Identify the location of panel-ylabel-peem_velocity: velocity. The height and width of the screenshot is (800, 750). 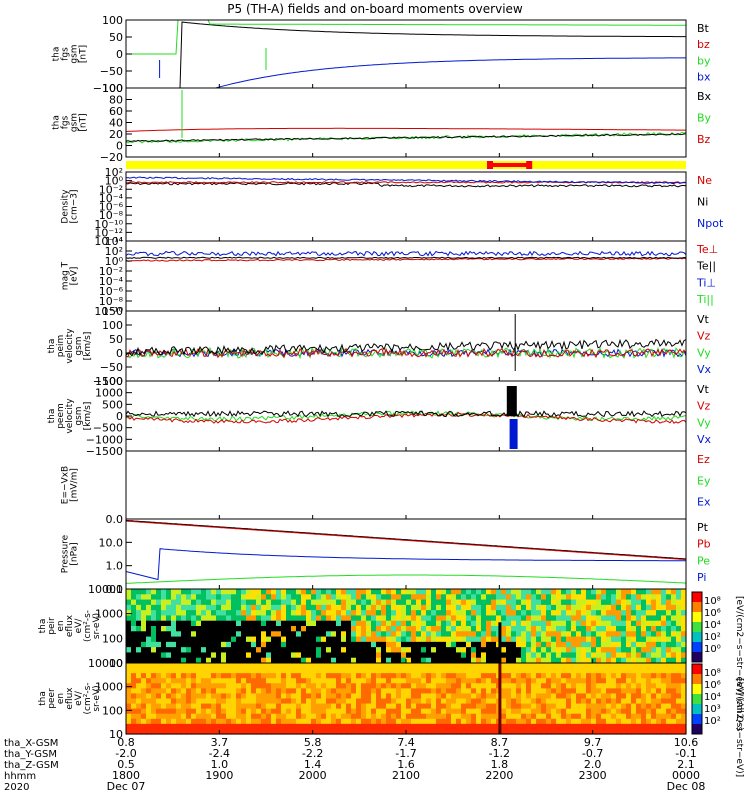
(70, 416).